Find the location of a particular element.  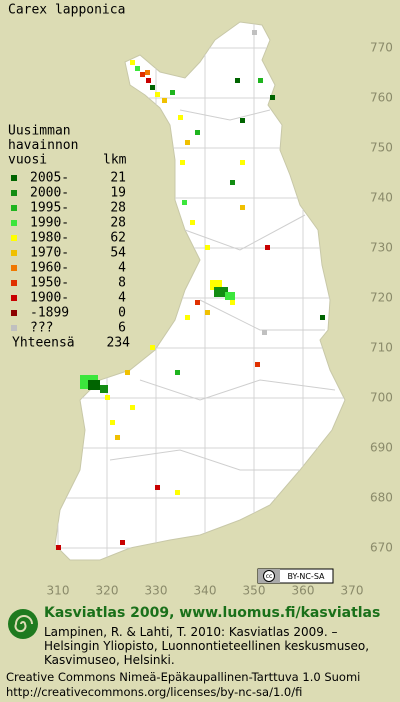

northing-label: 720 is located at coordinates (381, 298).